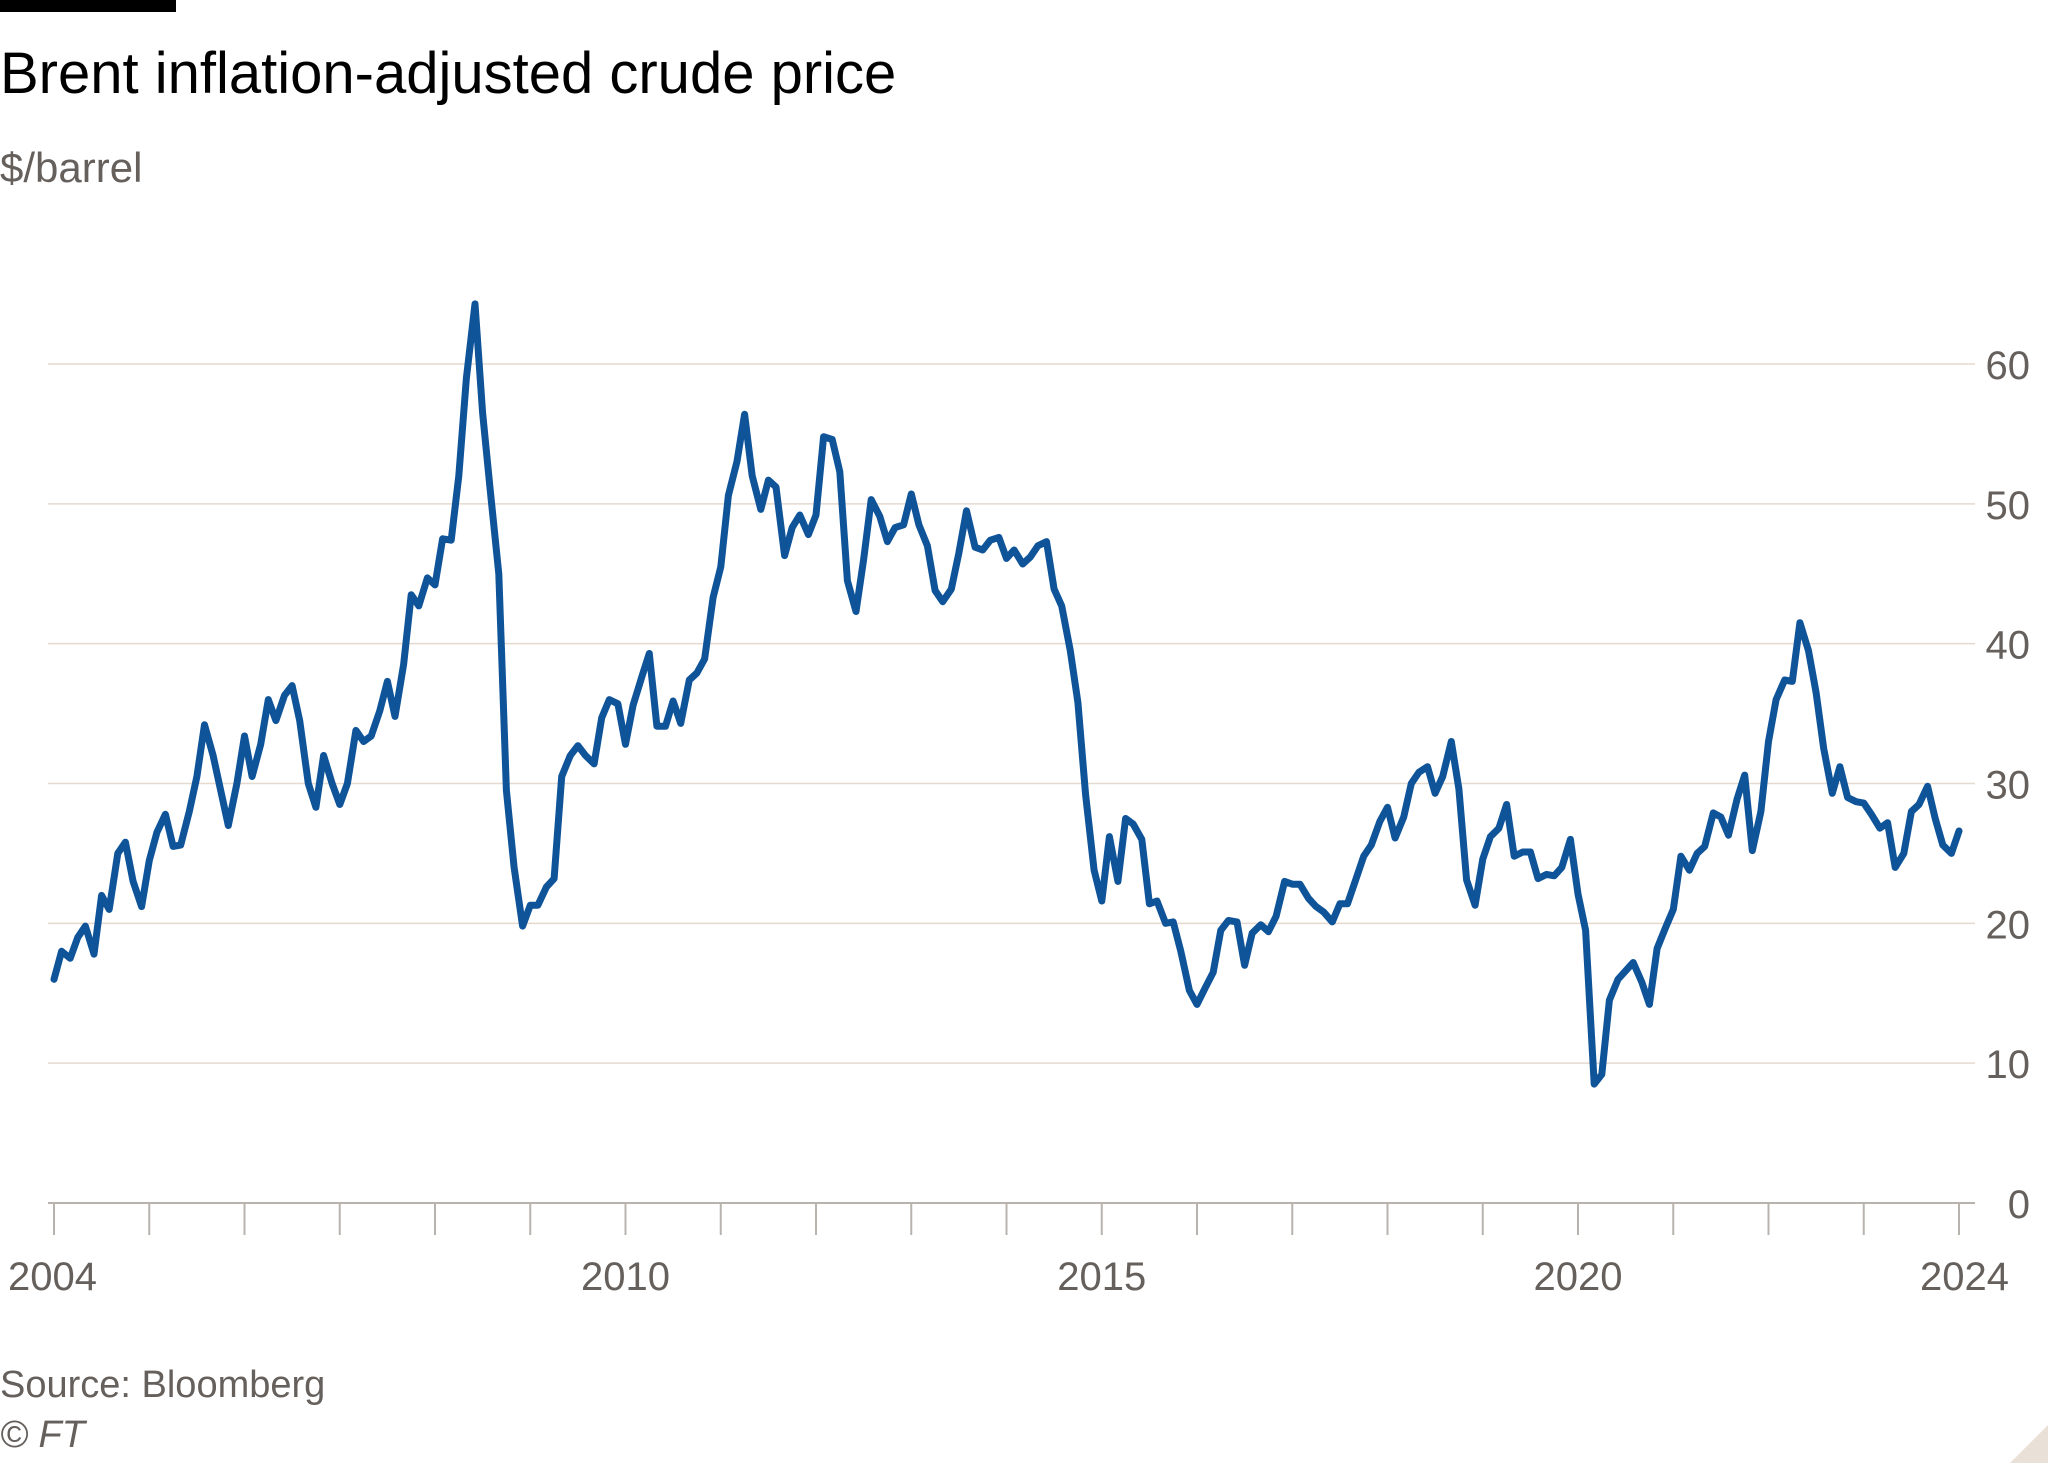 The height and width of the screenshot is (1463, 2048). Describe the element at coordinates (1964, 1277) in the screenshot. I see `x-tick-label: 2024` at that location.